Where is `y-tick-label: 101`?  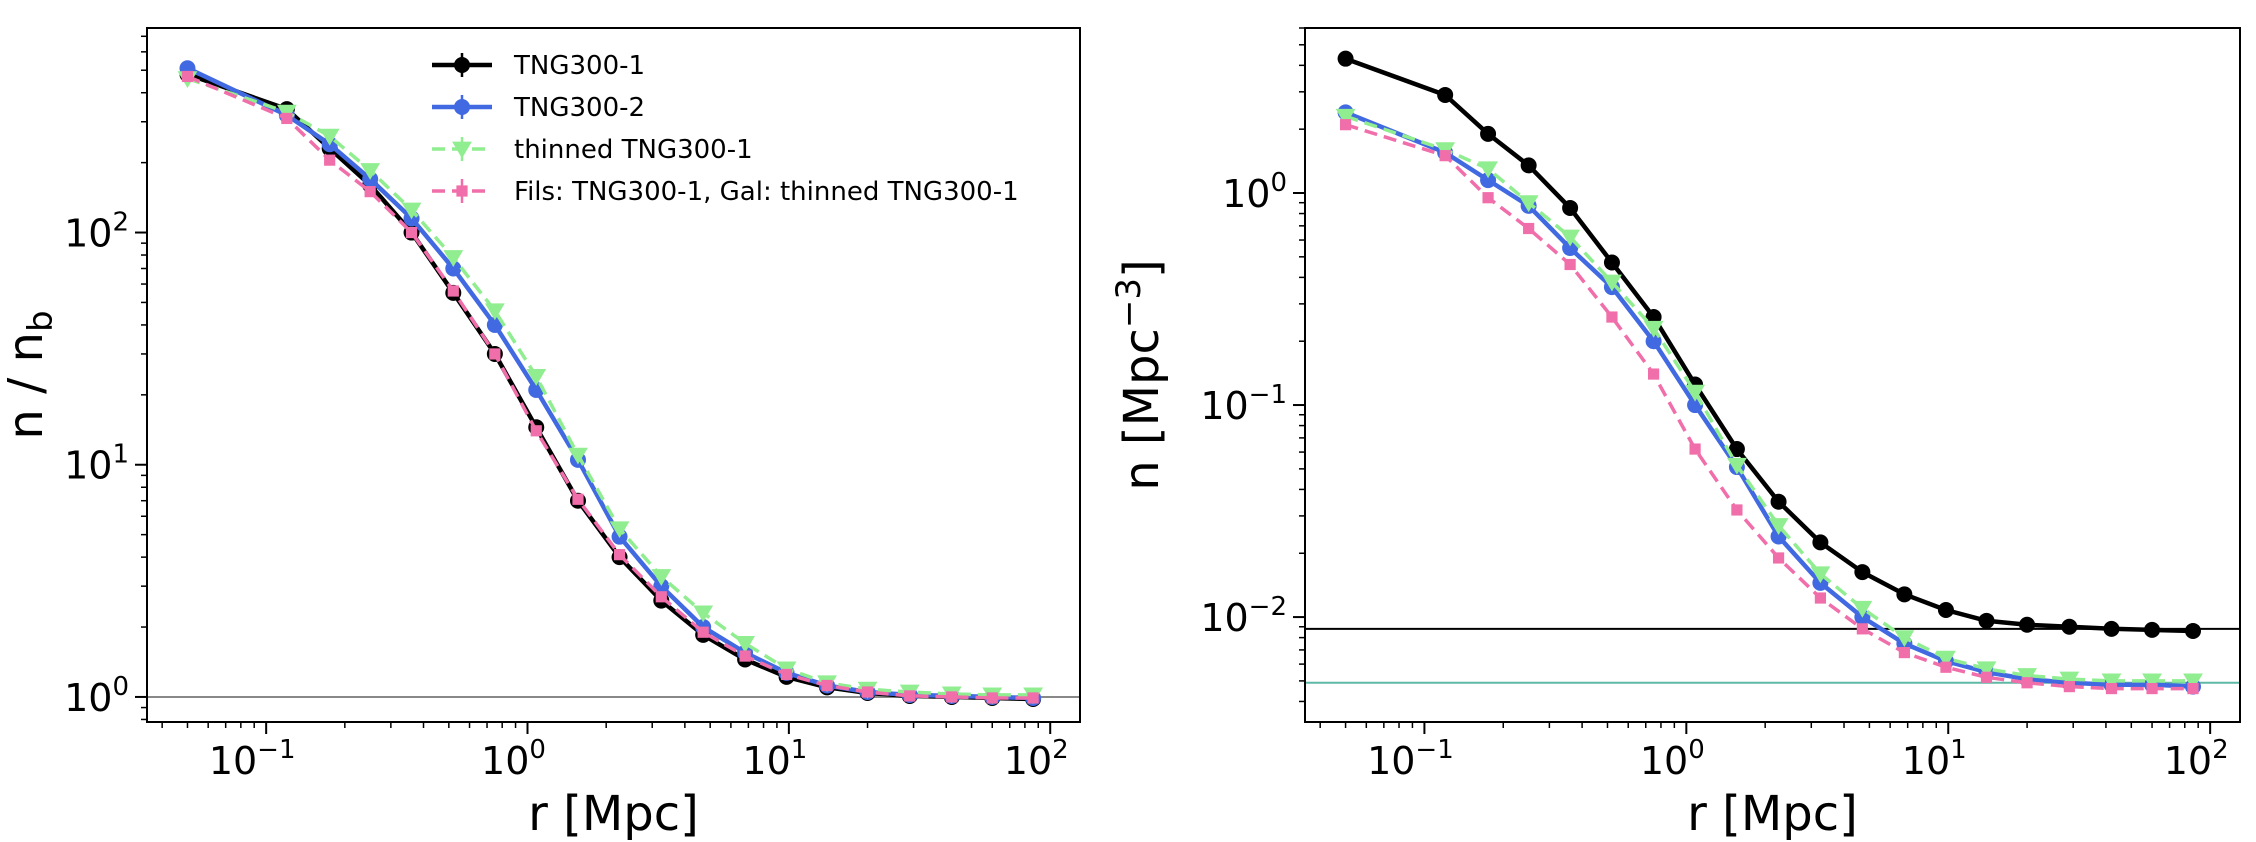 y-tick-label: 101 is located at coordinates (96, 464).